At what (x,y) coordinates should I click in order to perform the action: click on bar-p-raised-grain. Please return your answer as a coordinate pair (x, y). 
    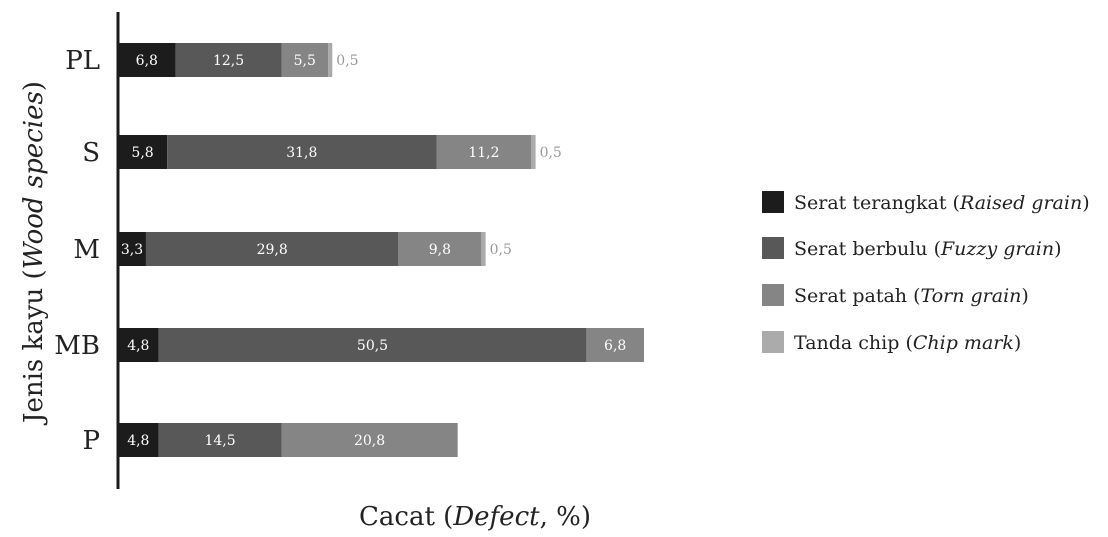
    Looking at the image, I should click on (138, 440).